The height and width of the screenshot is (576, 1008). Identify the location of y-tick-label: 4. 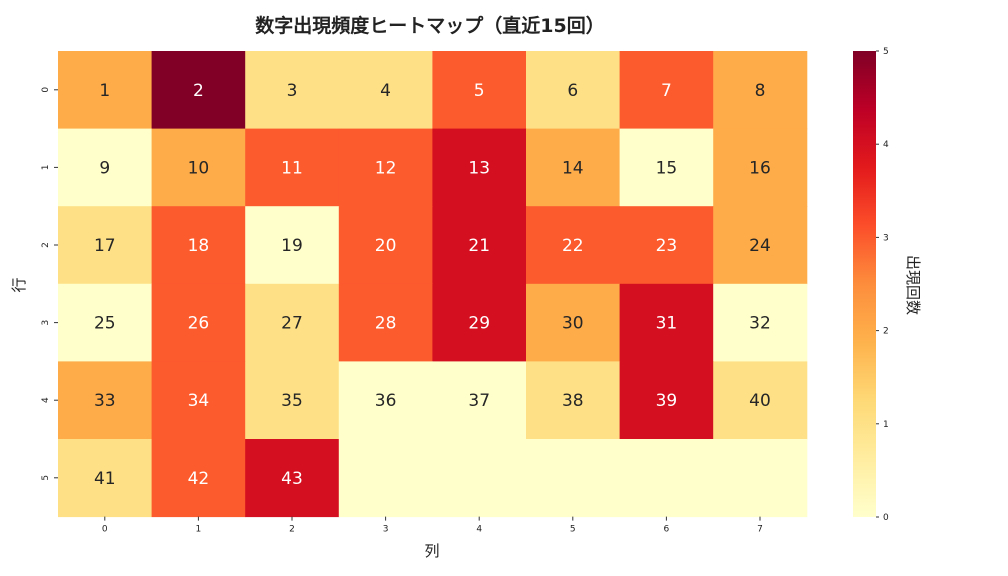
(46, 400).